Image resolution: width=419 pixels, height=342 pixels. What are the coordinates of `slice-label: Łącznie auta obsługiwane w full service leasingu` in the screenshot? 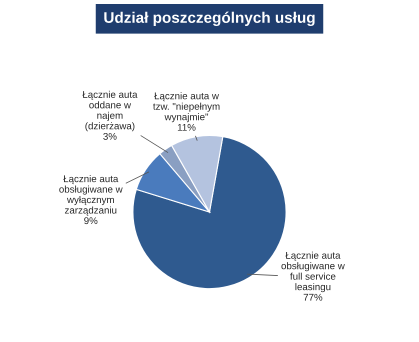 It's located at (313, 272).